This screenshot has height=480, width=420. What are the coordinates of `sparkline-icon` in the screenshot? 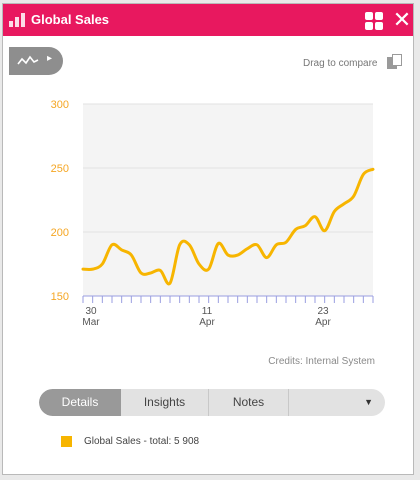 It's located at (28, 60).